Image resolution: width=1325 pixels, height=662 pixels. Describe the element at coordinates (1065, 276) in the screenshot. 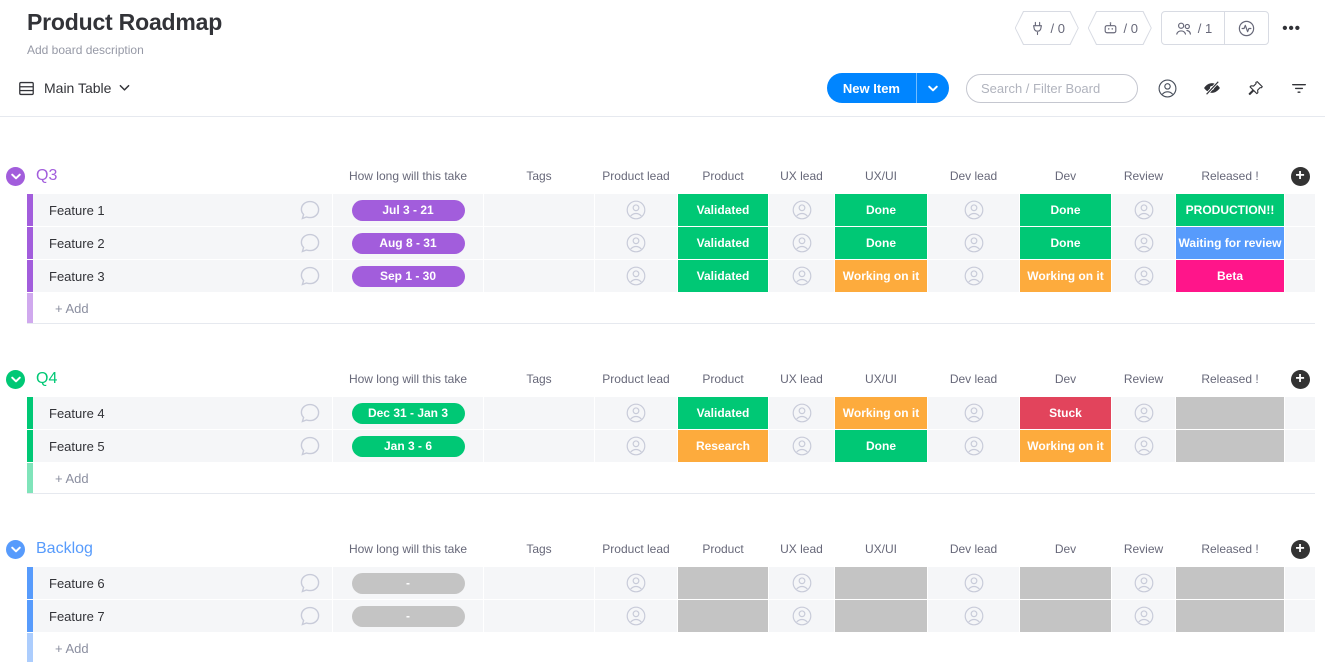

I see `dev-status-cell: Working on it` at that location.